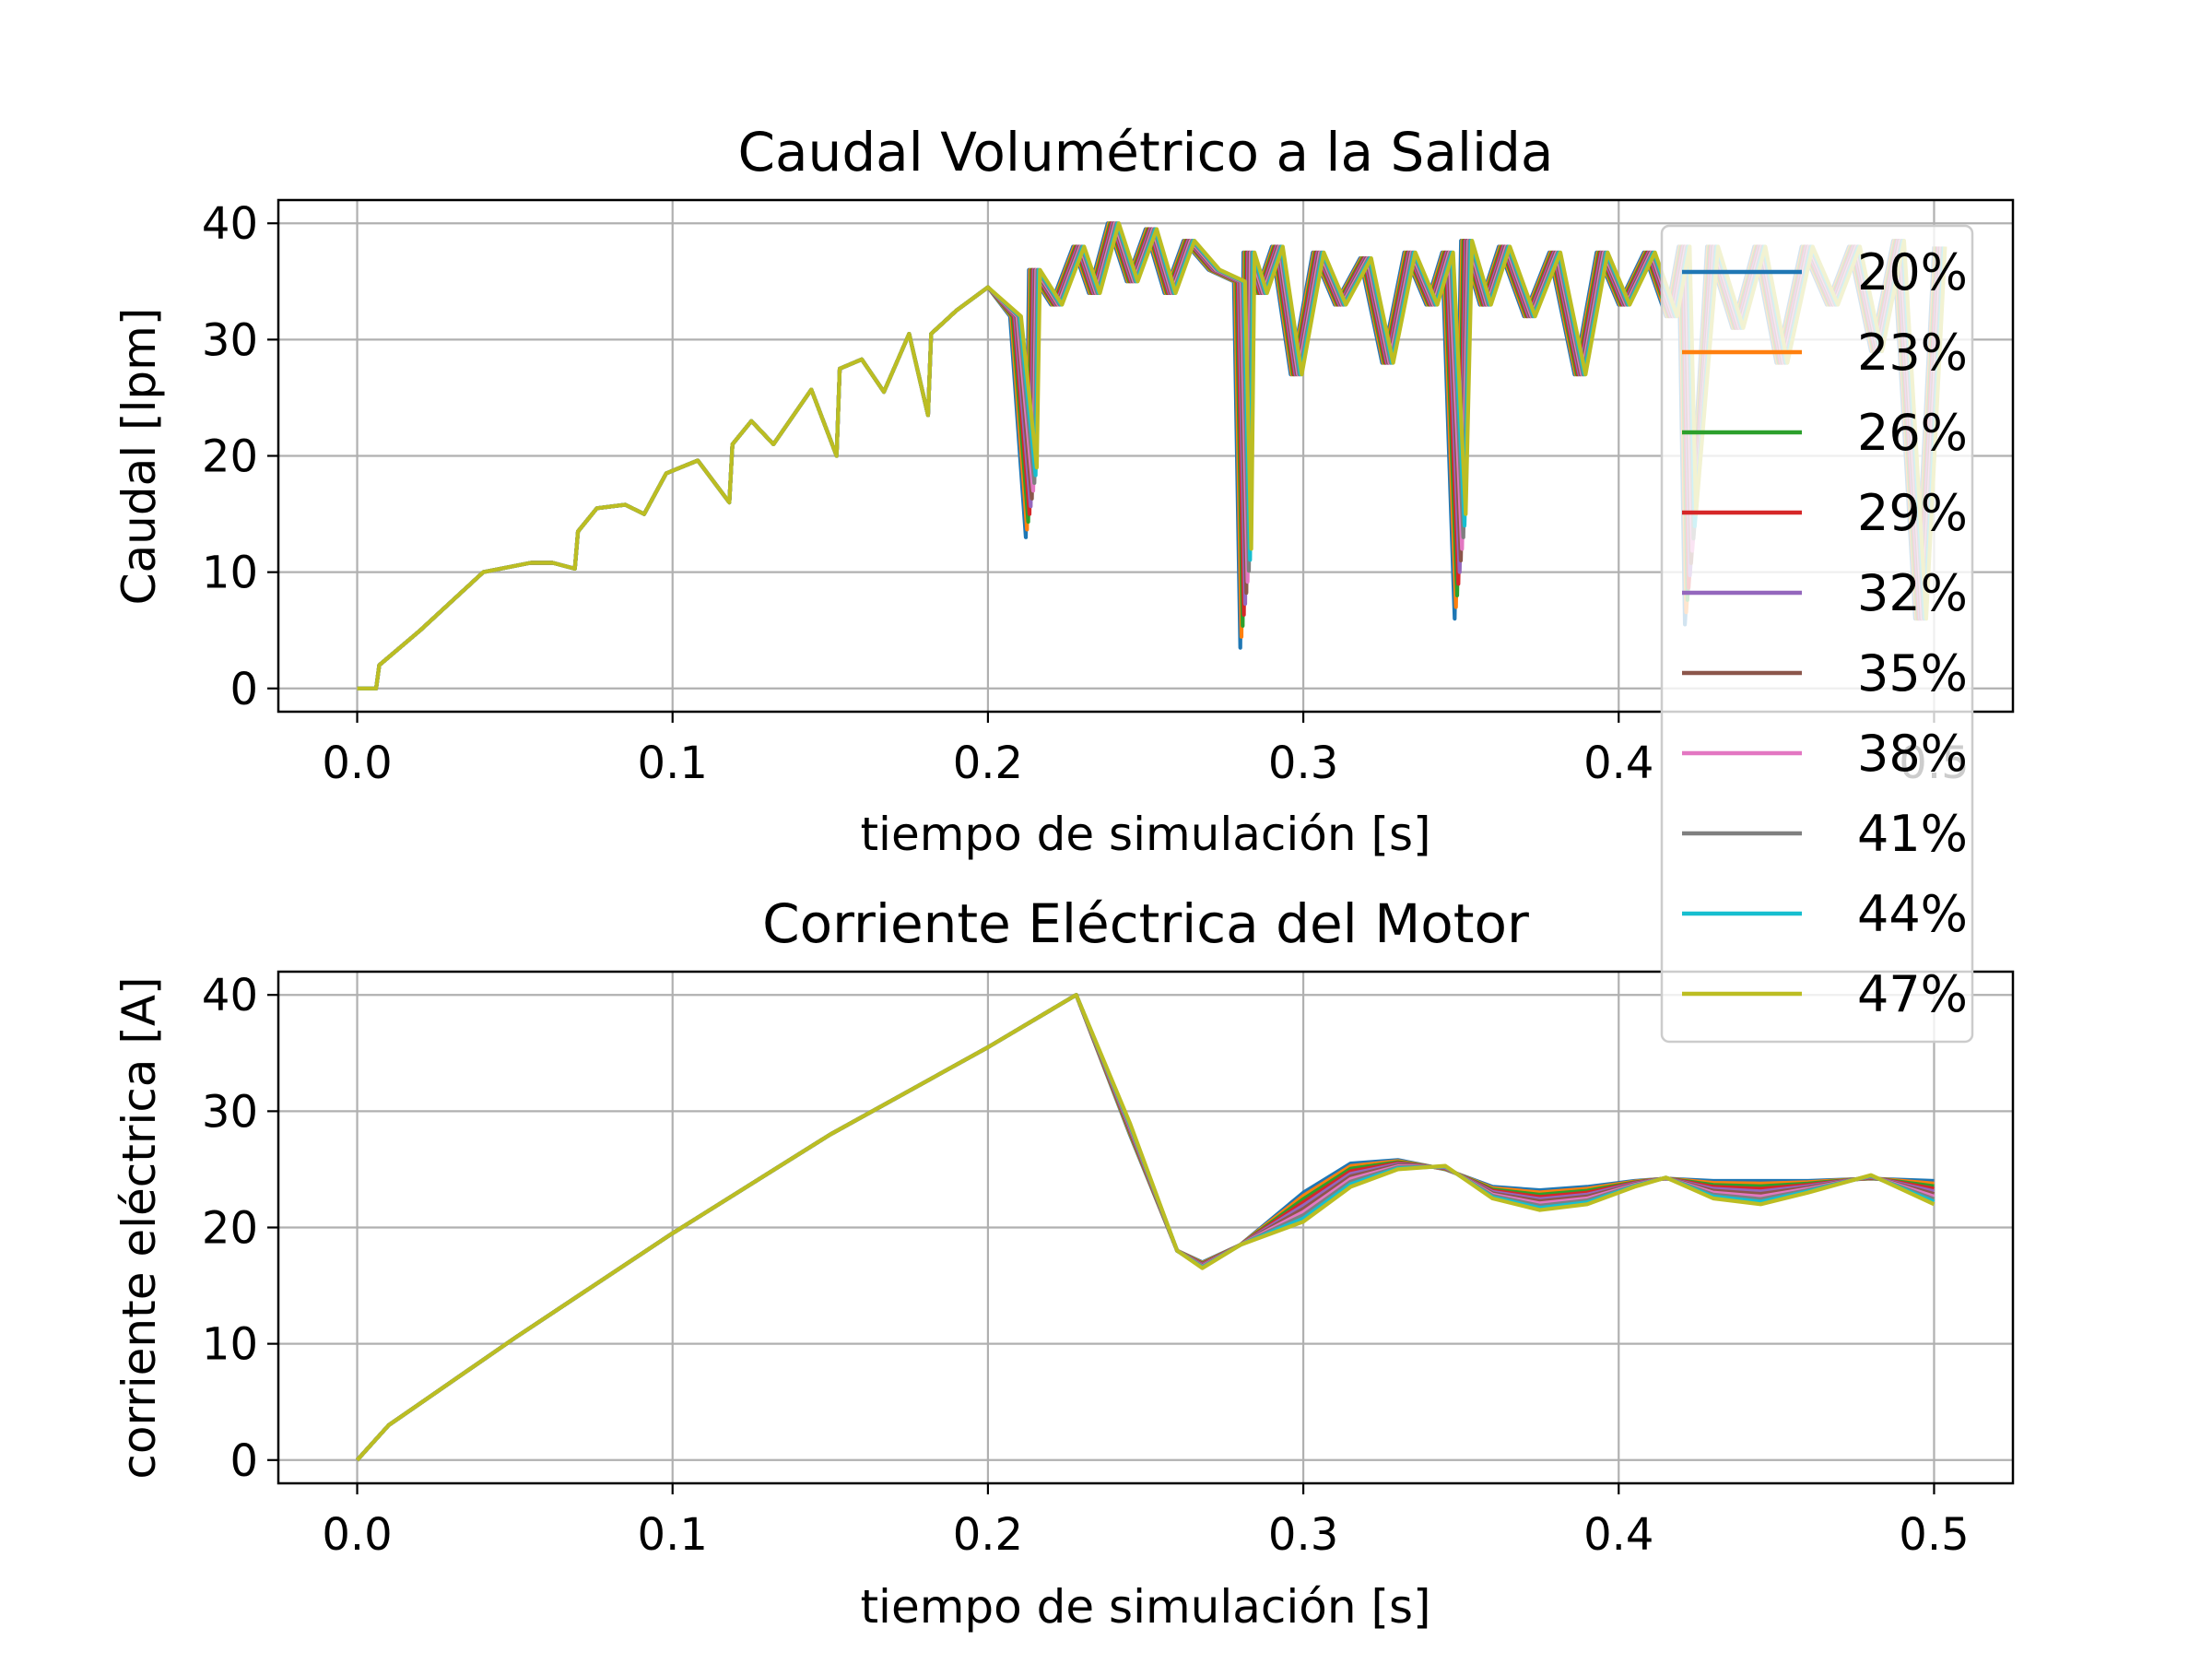 This screenshot has height=1664, width=2212. What do you see at coordinates (139, 1227) in the screenshot?
I see `motor-current-ylabel: corriente eléctrica [A]` at bounding box center [139, 1227].